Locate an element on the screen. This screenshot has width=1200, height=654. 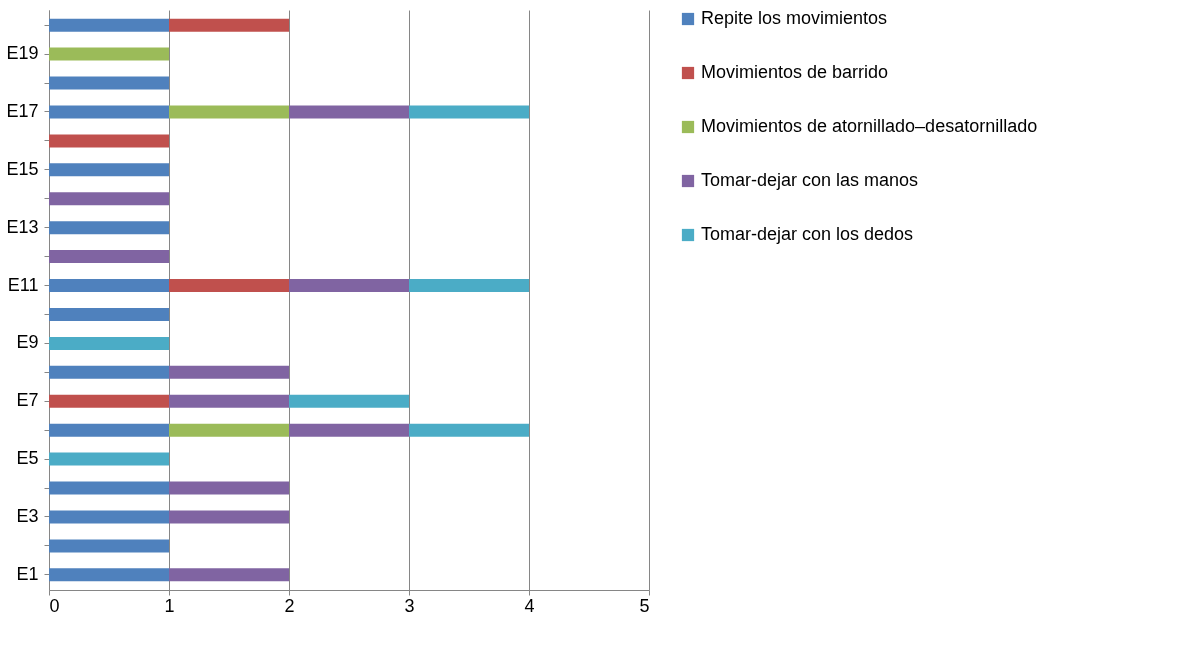
x-tick-label: 0 is located at coordinates (54, 605).